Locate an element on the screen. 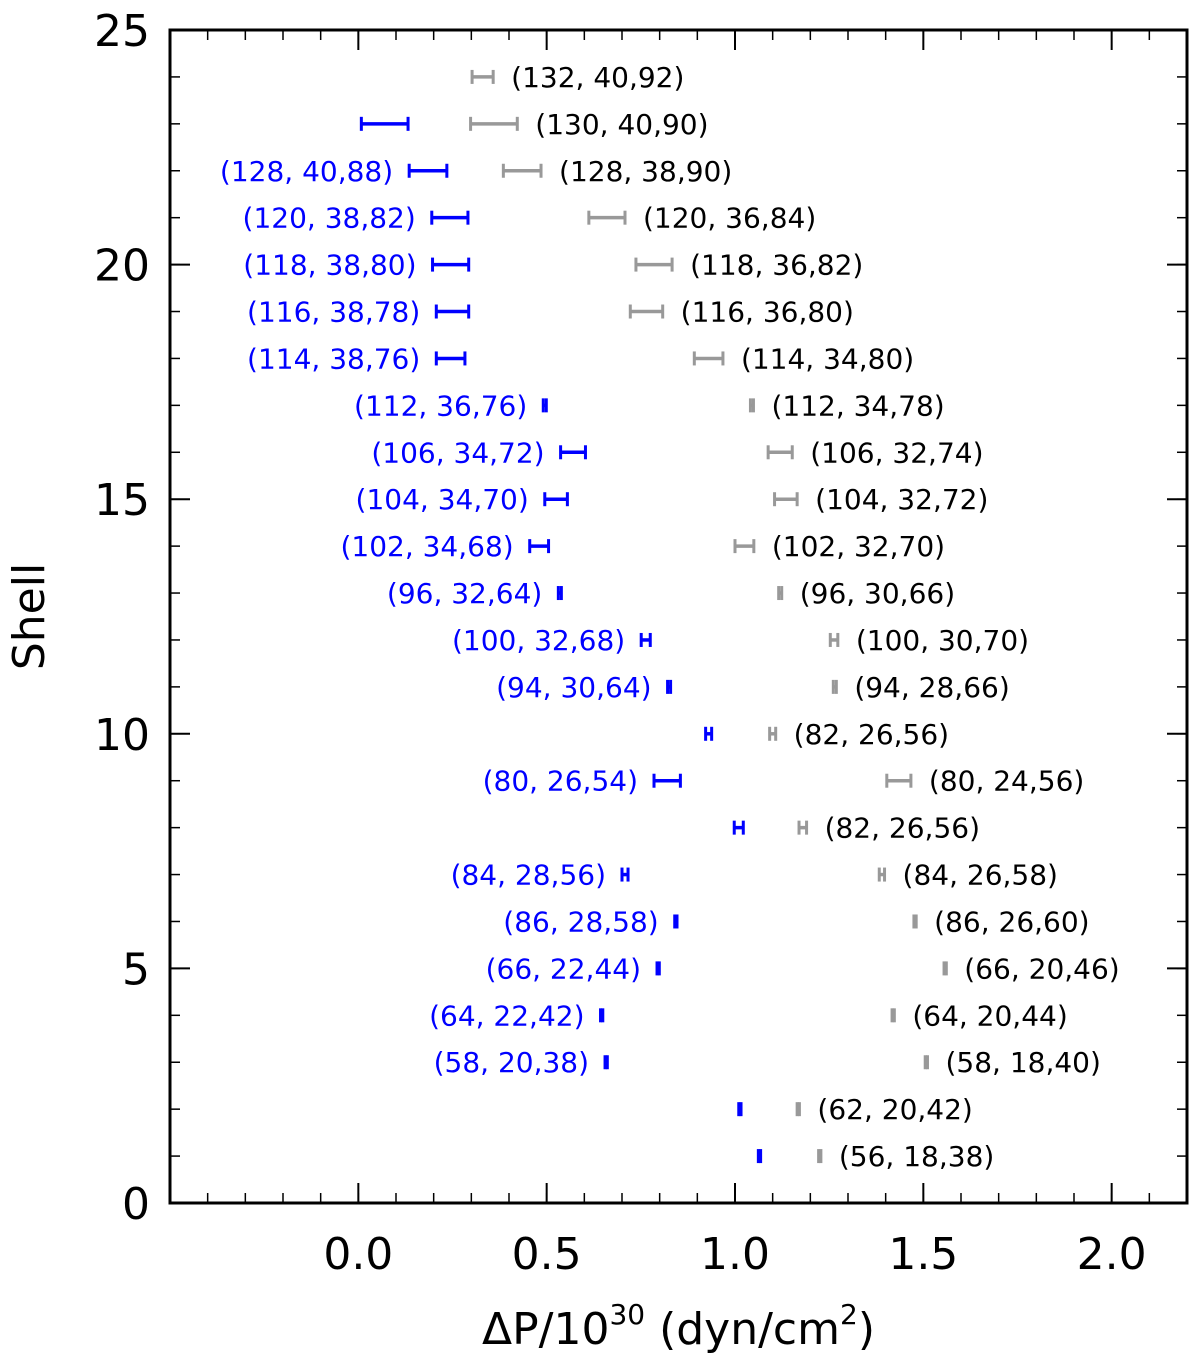 Image resolution: width=1200 pixels, height=1364 pixels. error-bar-point: (100, 30,70) is located at coordinates (928, 640).